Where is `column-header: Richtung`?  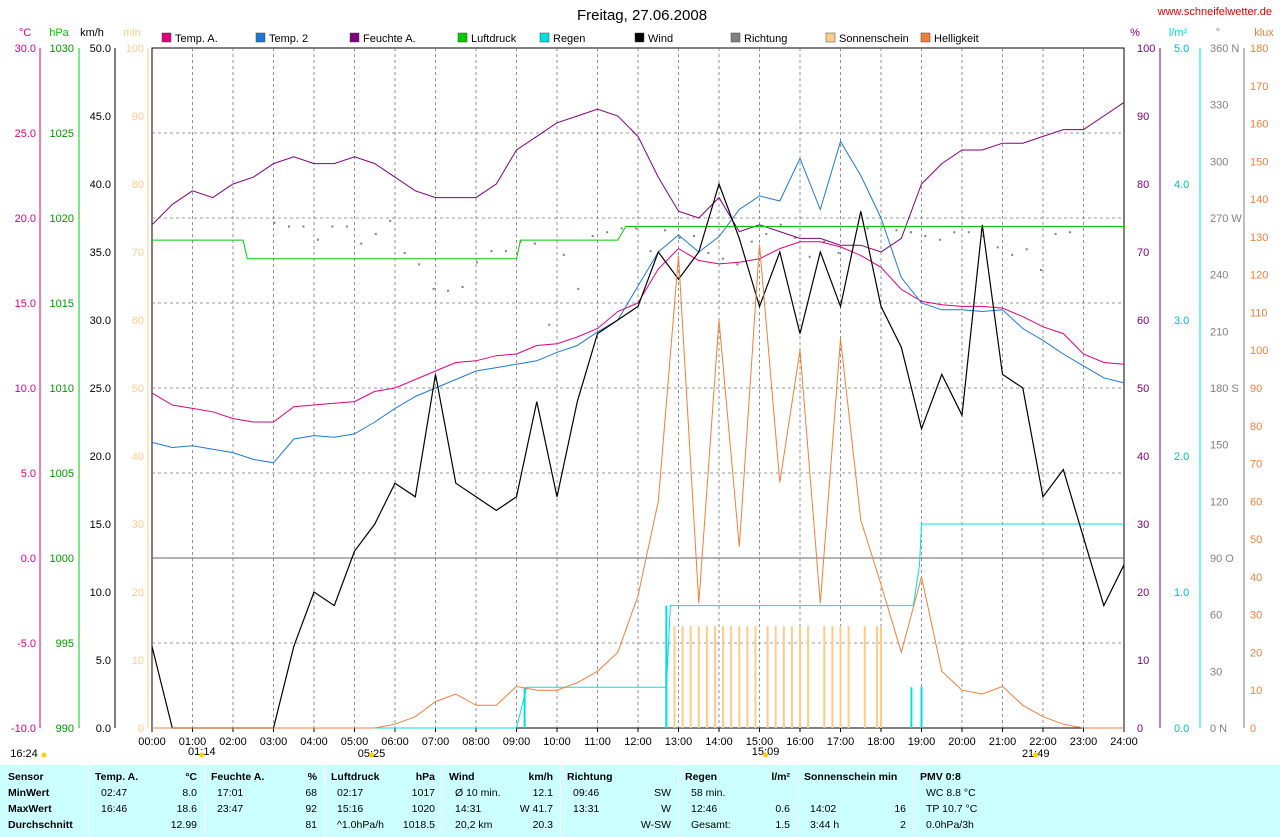
column-header: Richtung is located at coordinates (590, 777).